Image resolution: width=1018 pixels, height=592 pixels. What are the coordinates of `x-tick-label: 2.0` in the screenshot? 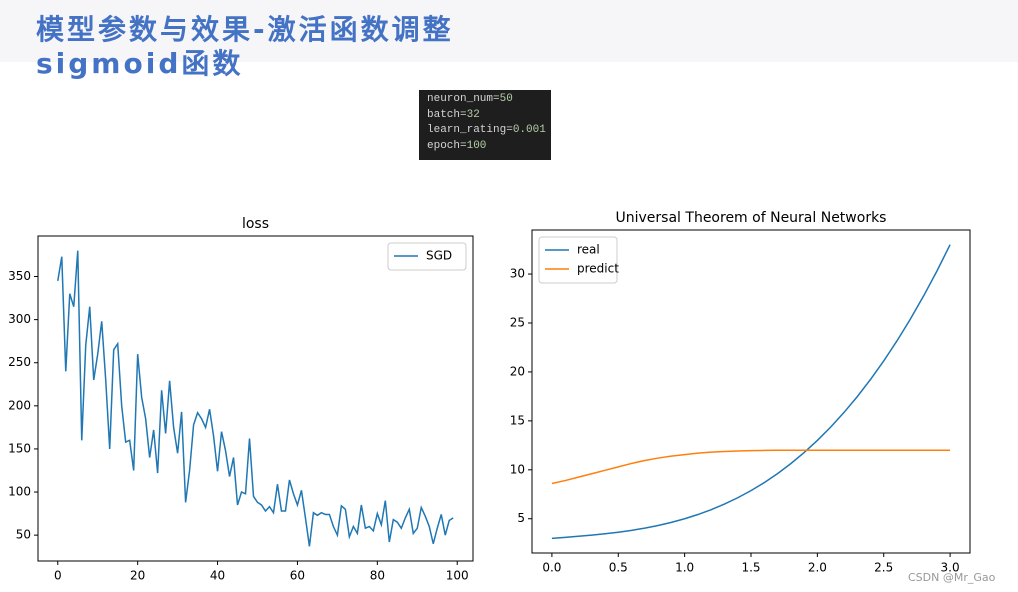 It's located at (817, 568).